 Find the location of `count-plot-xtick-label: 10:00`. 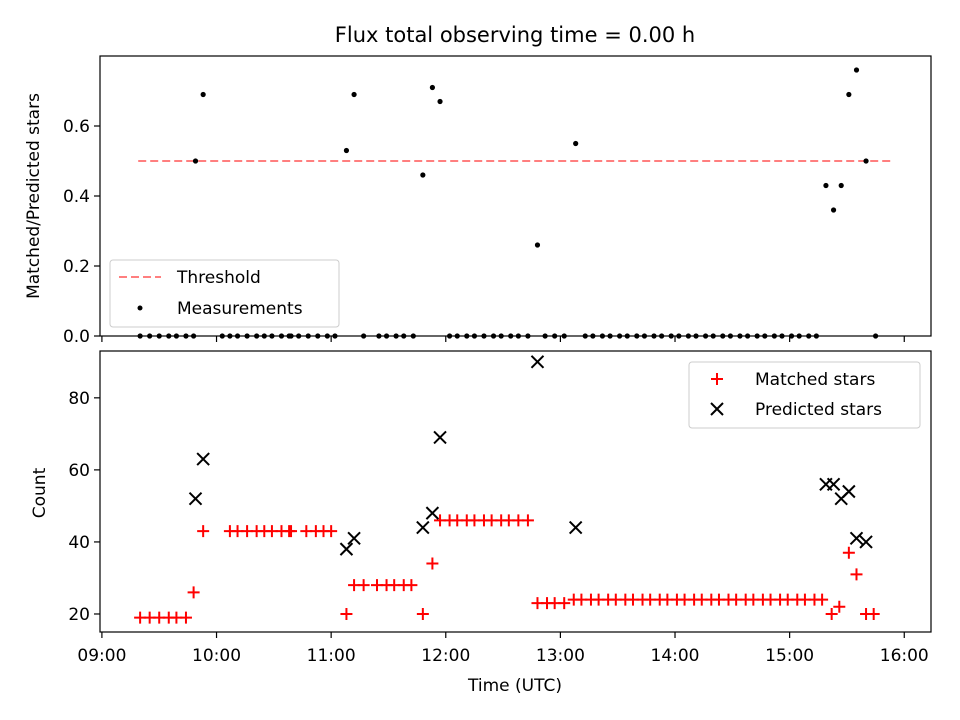

count-plot-xtick-label: 10:00 is located at coordinates (216, 656).